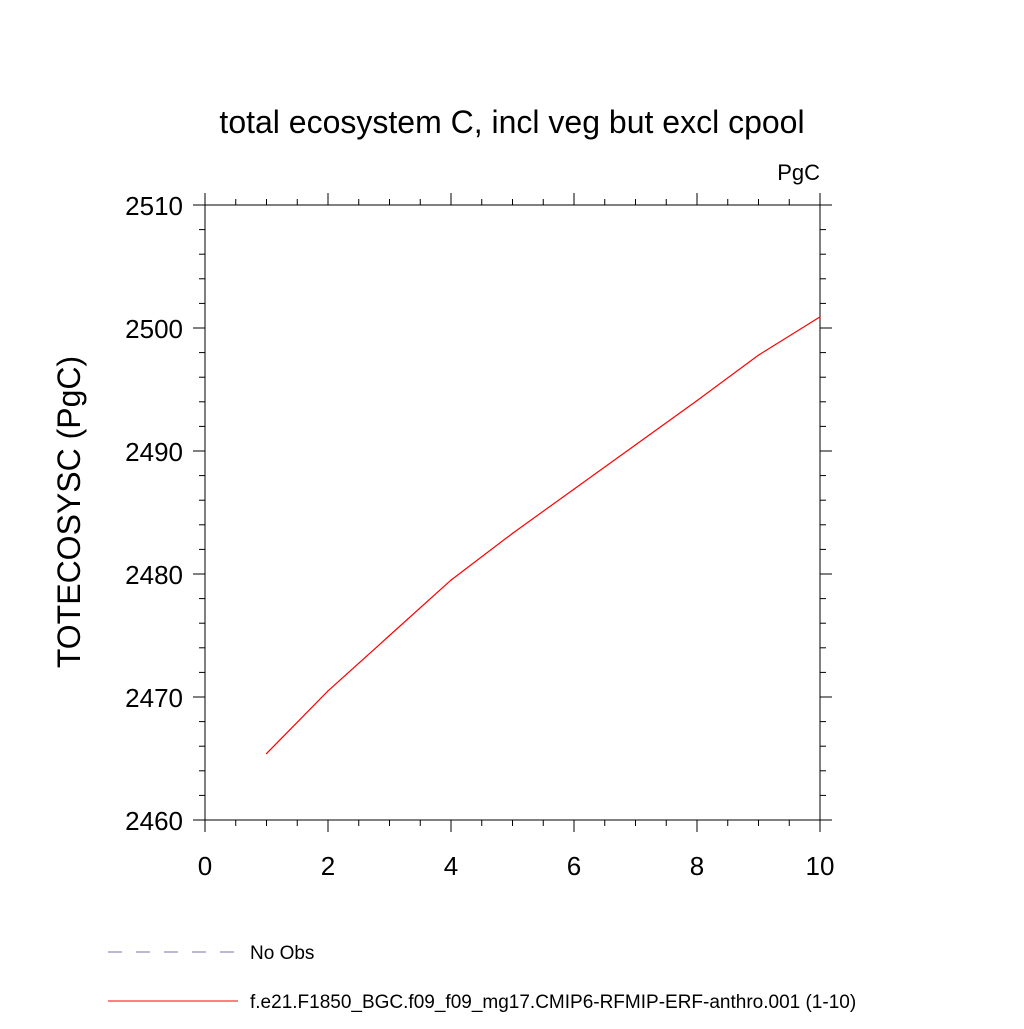  What do you see at coordinates (574, 866) in the screenshot?
I see `x-tick-label: 6` at bounding box center [574, 866].